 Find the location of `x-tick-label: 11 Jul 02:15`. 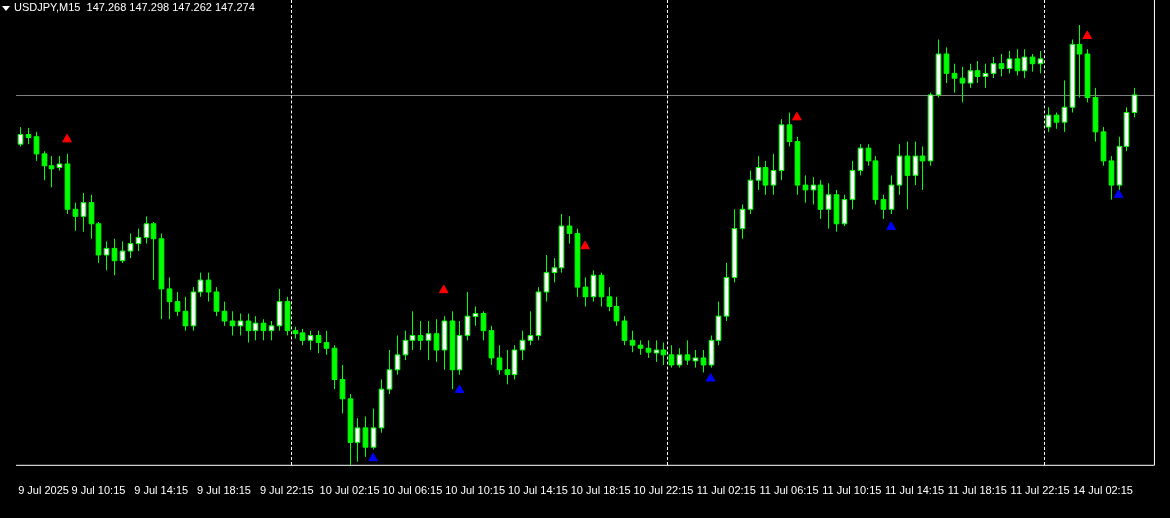

x-tick-label: 11 Jul 02:15 is located at coordinates (726, 490).